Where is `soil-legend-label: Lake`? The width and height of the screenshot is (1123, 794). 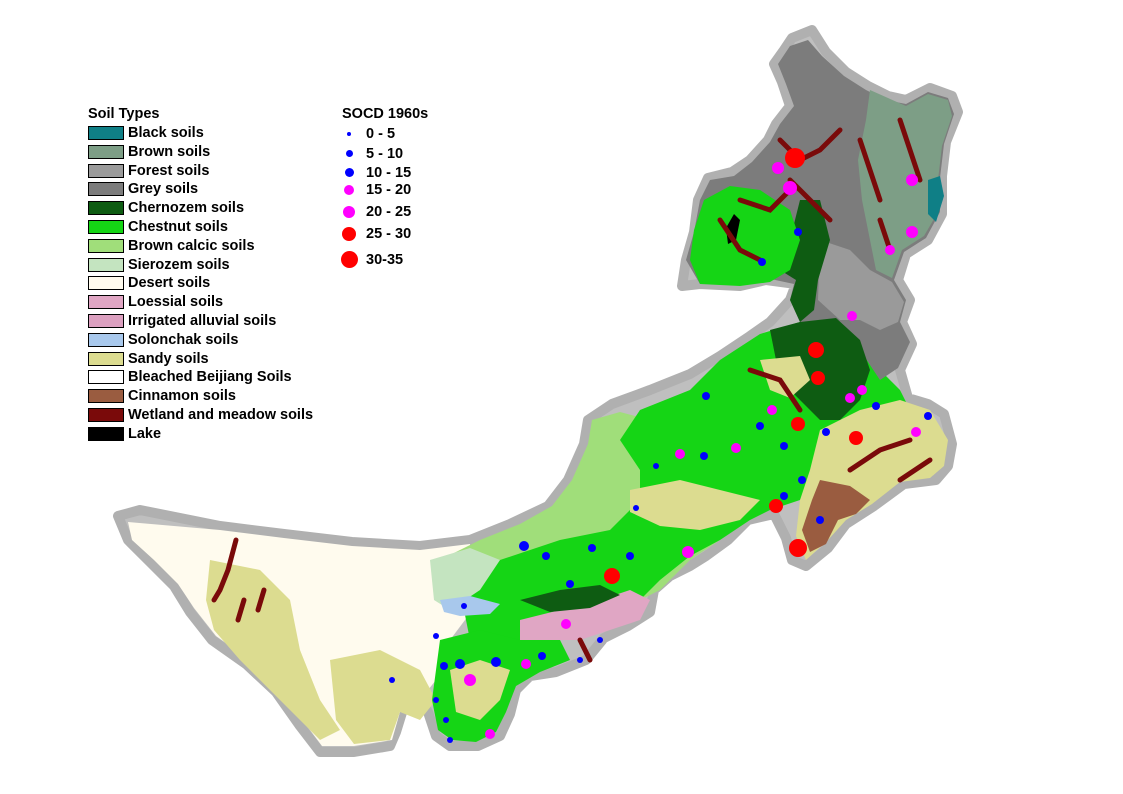
soil-legend-label: Lake is located at coordinates (145, 433).